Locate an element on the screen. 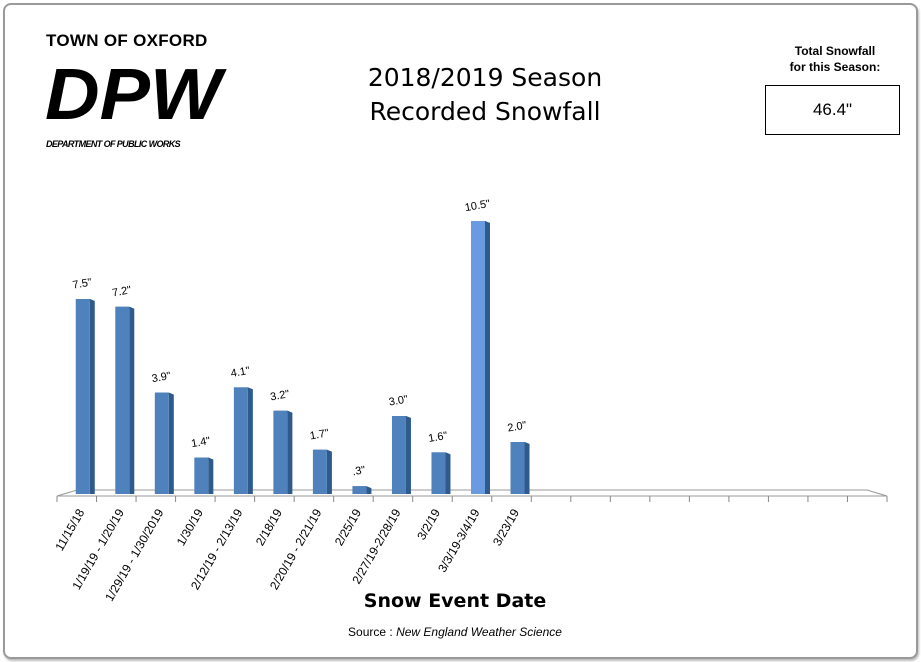 The height and width of the screenshot is (662, 921). x-tick-label: 11/15/18 is located at coordinates (69, 529).